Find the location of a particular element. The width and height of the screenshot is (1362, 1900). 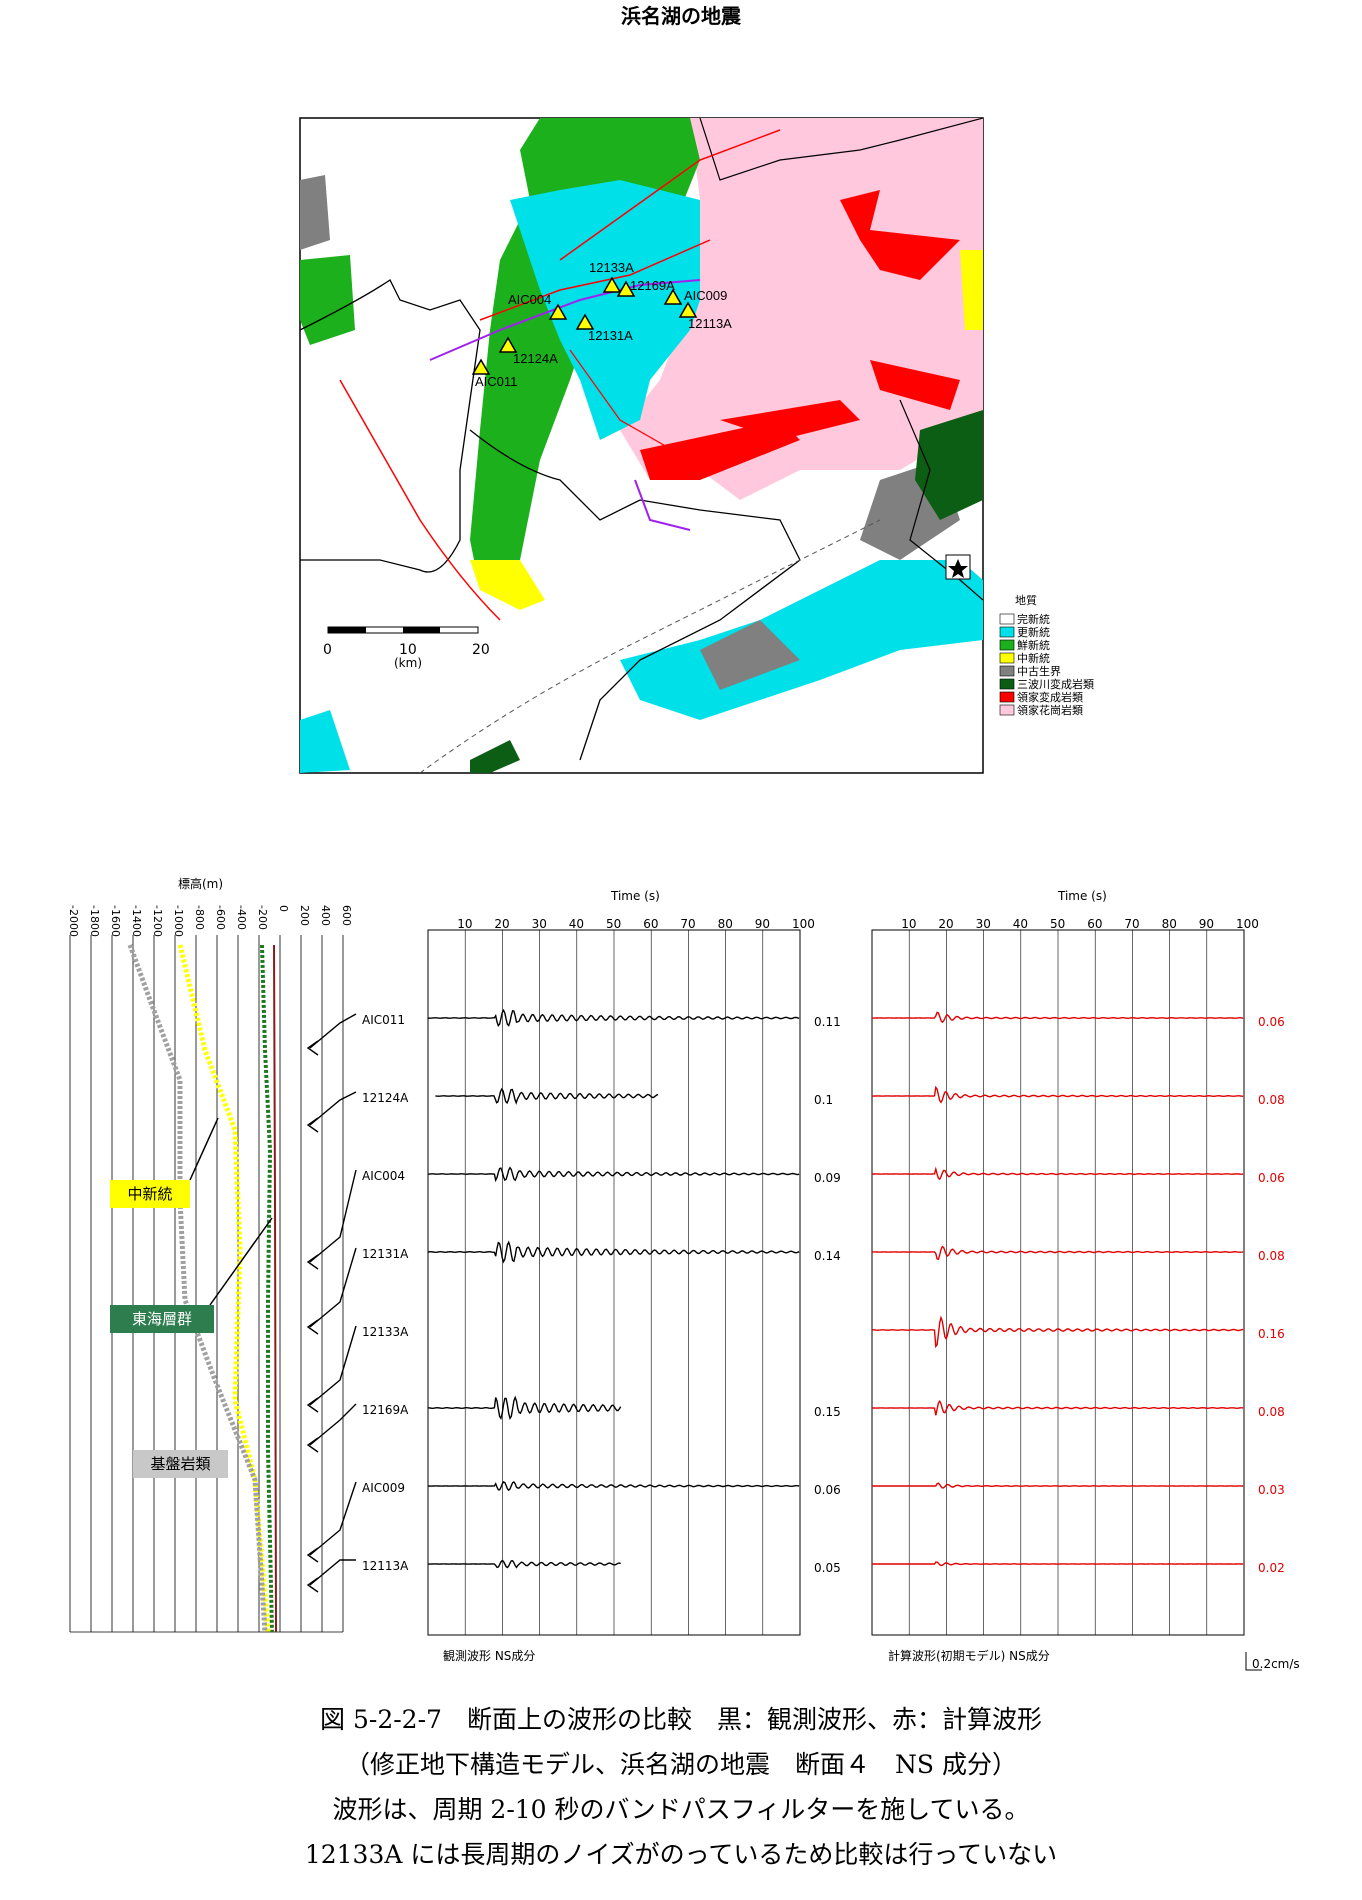

station-name: 12133A is located at coordinates (385, 1332).